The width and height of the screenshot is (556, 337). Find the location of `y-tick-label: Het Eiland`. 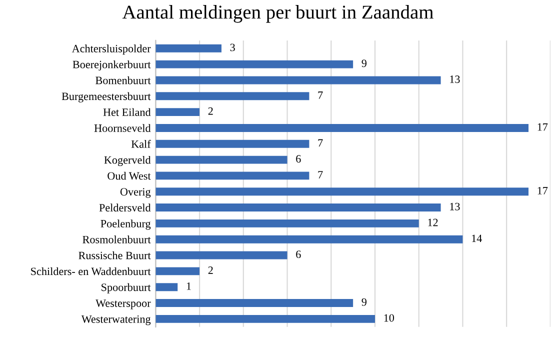

y-tick-label: Het Eiland is located at coordinates (127, 112).